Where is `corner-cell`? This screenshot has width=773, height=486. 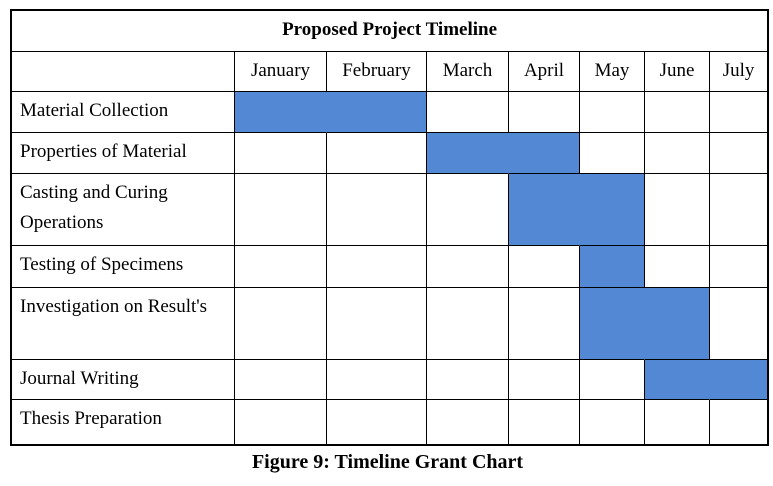 corner-cell is located at coordinates (123, 72).